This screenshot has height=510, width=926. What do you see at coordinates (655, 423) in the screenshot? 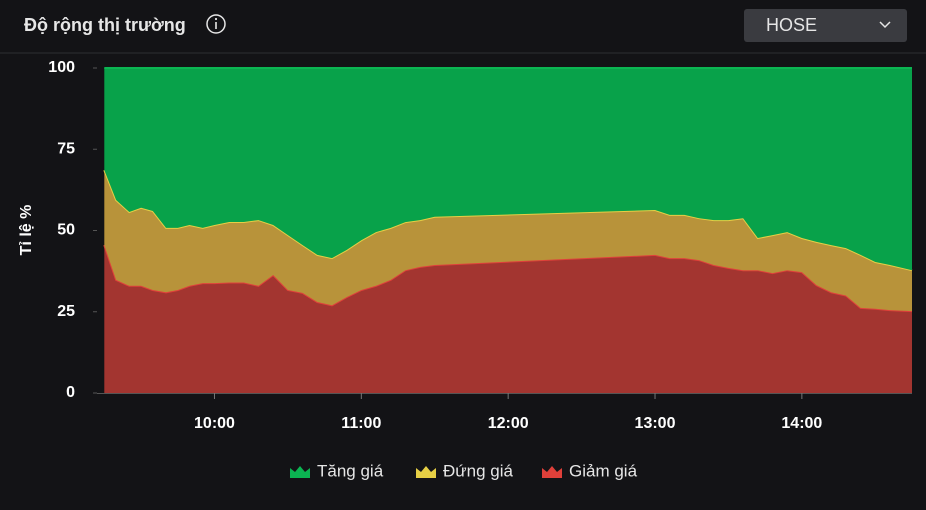
I see `x-tick-label: 13:00` at bounding box center [655, 423].